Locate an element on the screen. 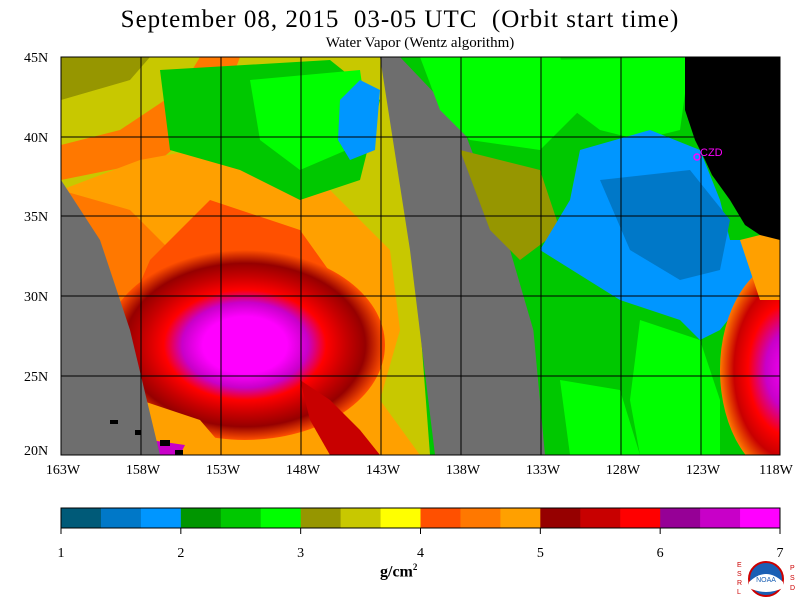  station-label: CZD is located at coordinates (711, 153).